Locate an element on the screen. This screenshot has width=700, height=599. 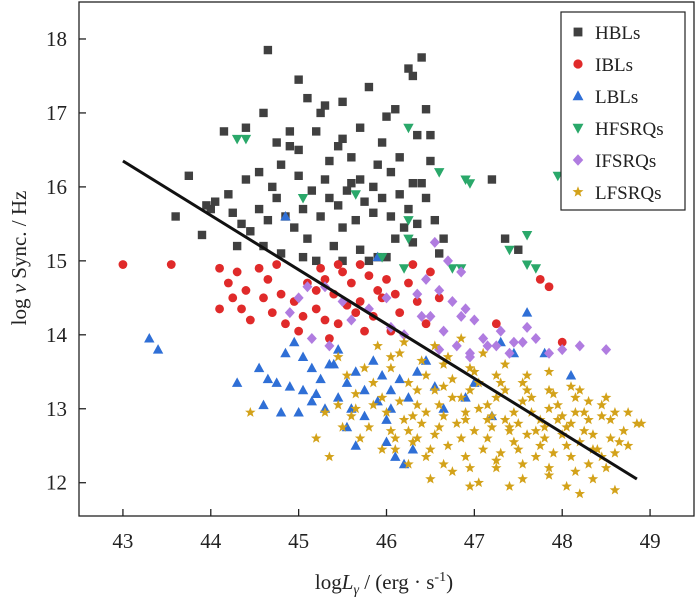
legend-marker-hbls is located at coordinates (578, 32).